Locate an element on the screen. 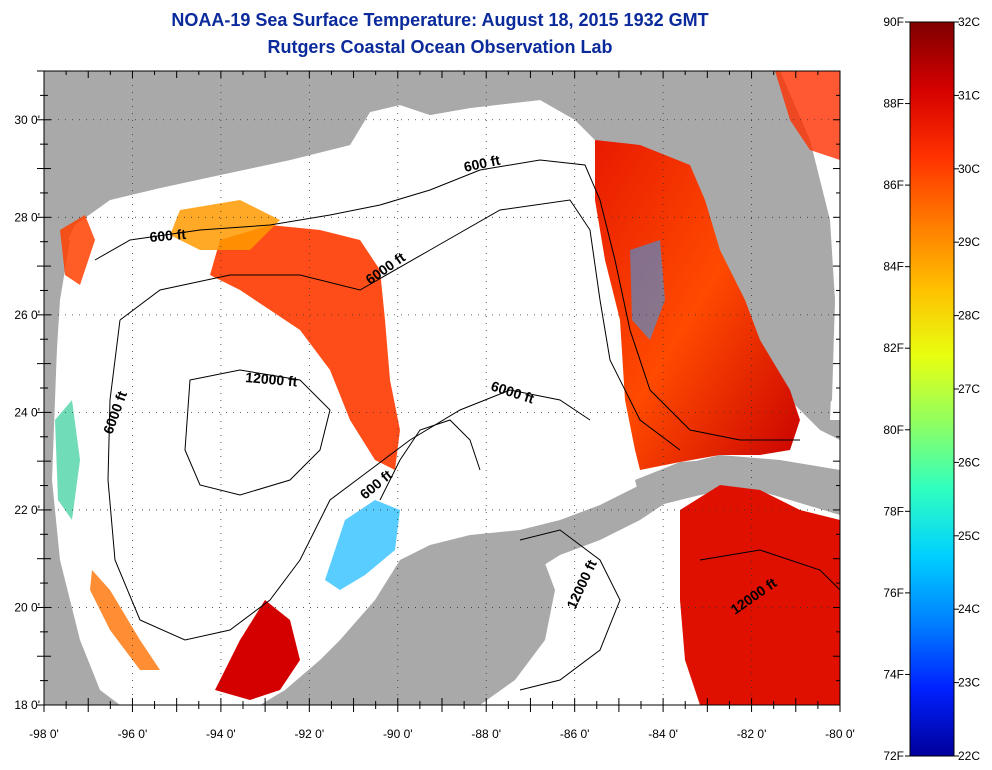  sst-central-gulf-warm is located at coordinates (305, 347).